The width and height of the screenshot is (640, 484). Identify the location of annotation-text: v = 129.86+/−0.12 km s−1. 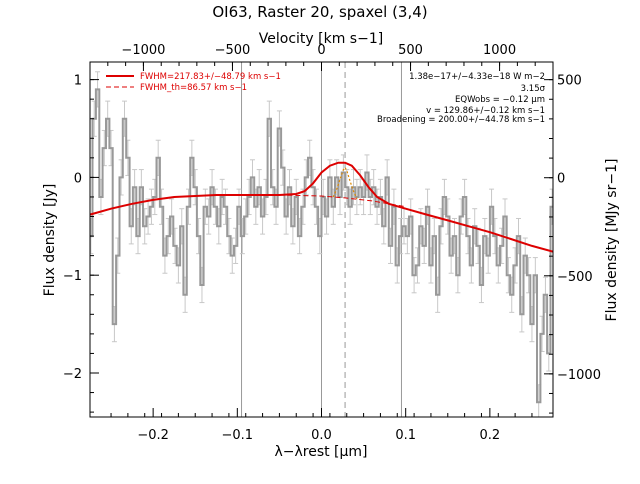
(485, 111).